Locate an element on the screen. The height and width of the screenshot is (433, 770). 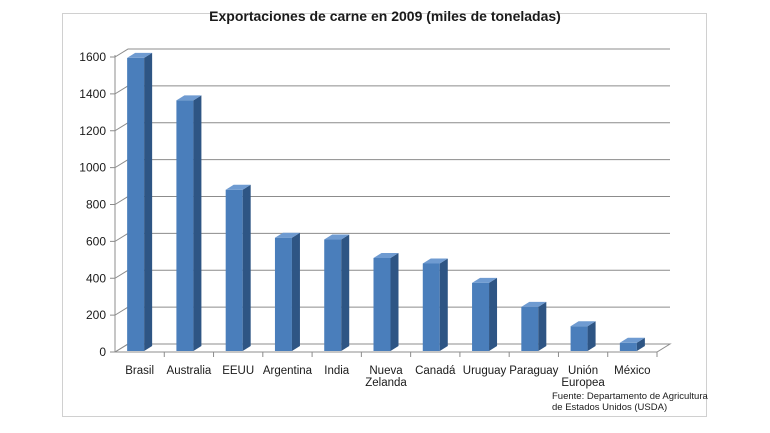
y-tick-label: 200 is located at coordinates (96, 315).